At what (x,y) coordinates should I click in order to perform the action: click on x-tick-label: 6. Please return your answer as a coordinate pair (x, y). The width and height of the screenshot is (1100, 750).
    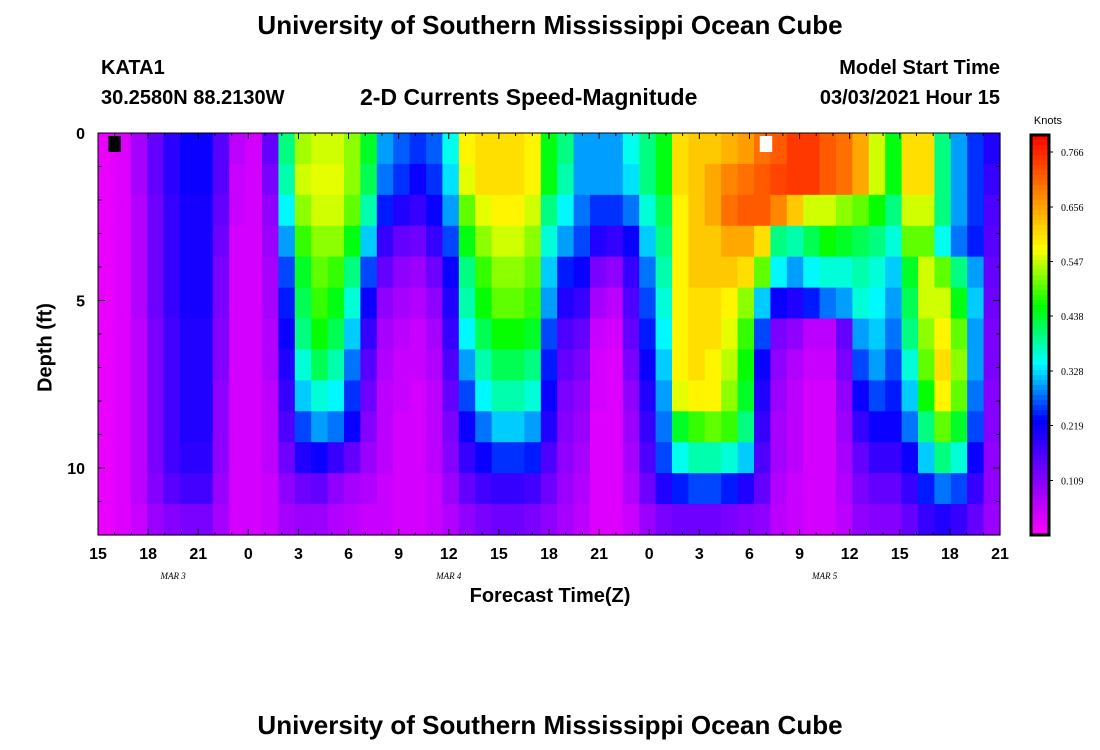
    Looking at the image, I should click on (749, 554).